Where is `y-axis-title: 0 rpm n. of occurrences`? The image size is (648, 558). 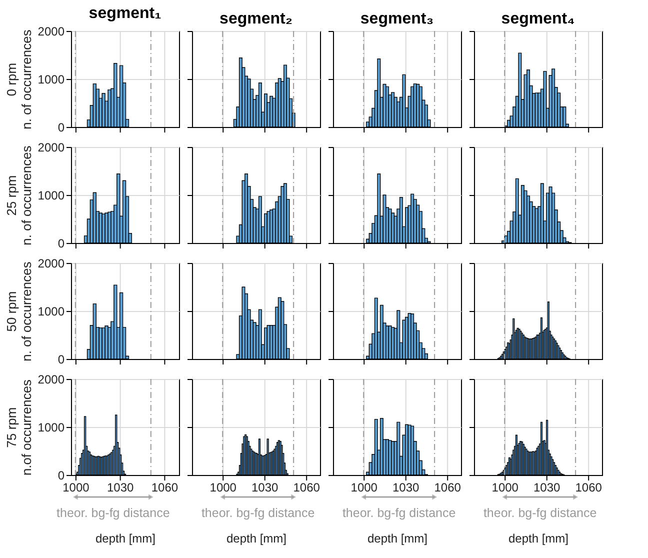 y-axis-title: 0 rpm n. of occurrences is located at coordinates (19, 79).